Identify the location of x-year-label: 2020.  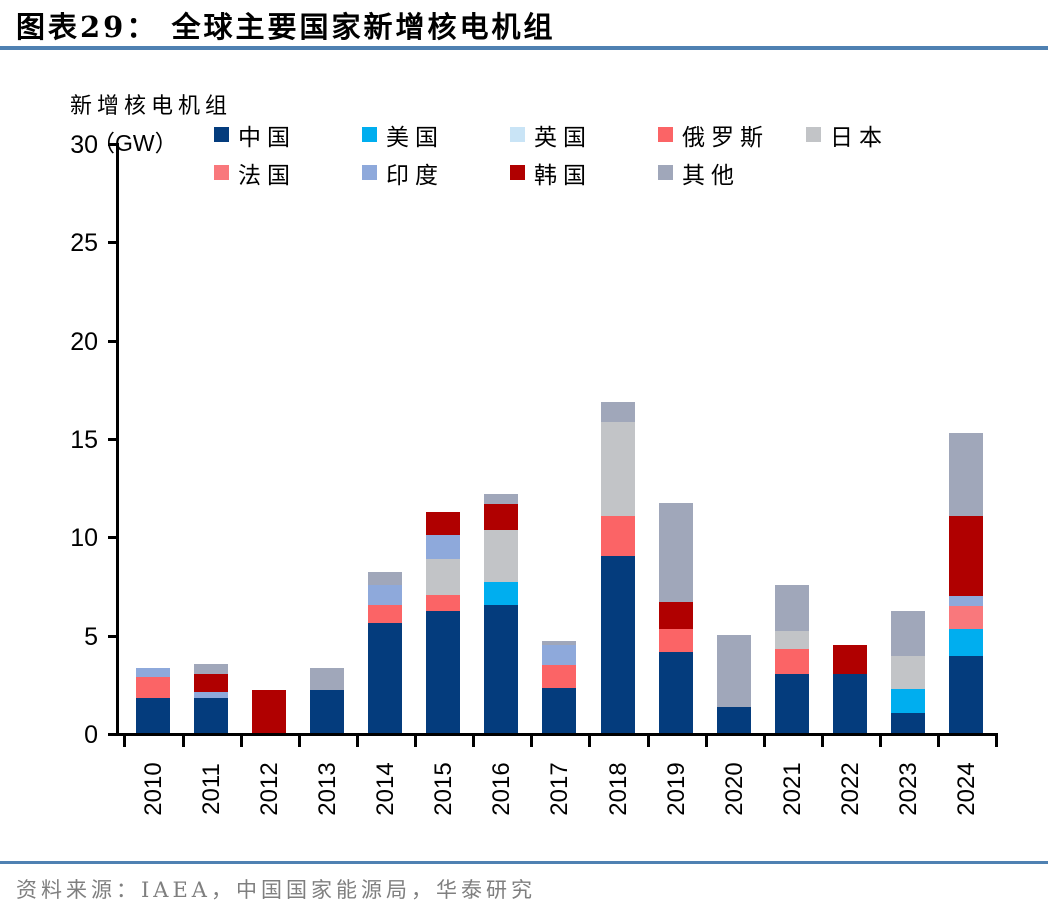
(734, 789).